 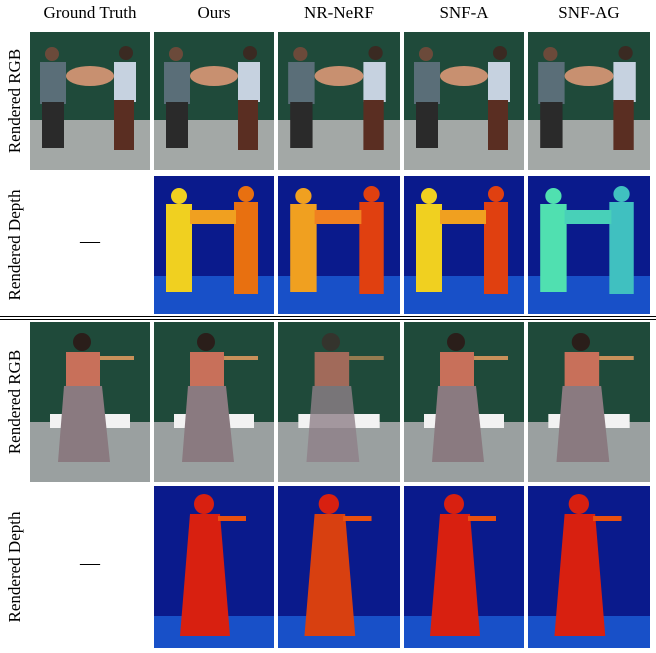 I want to click on rgb-image-ground-truth-scene1, so click(x=90, y=101).